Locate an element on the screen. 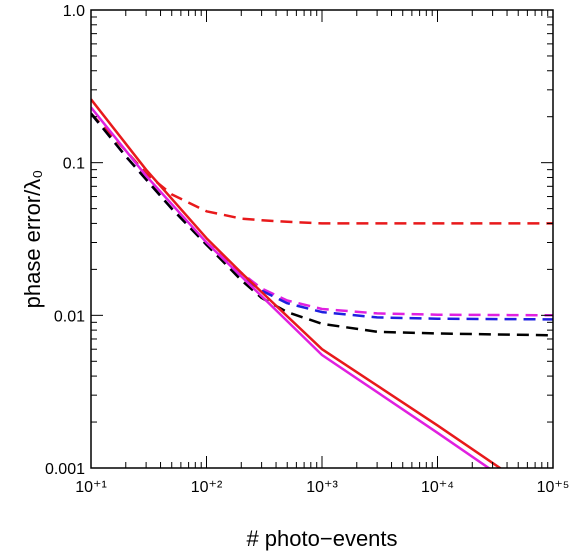  y-tick-label: 0.001 is located at coordinates (65, 469).